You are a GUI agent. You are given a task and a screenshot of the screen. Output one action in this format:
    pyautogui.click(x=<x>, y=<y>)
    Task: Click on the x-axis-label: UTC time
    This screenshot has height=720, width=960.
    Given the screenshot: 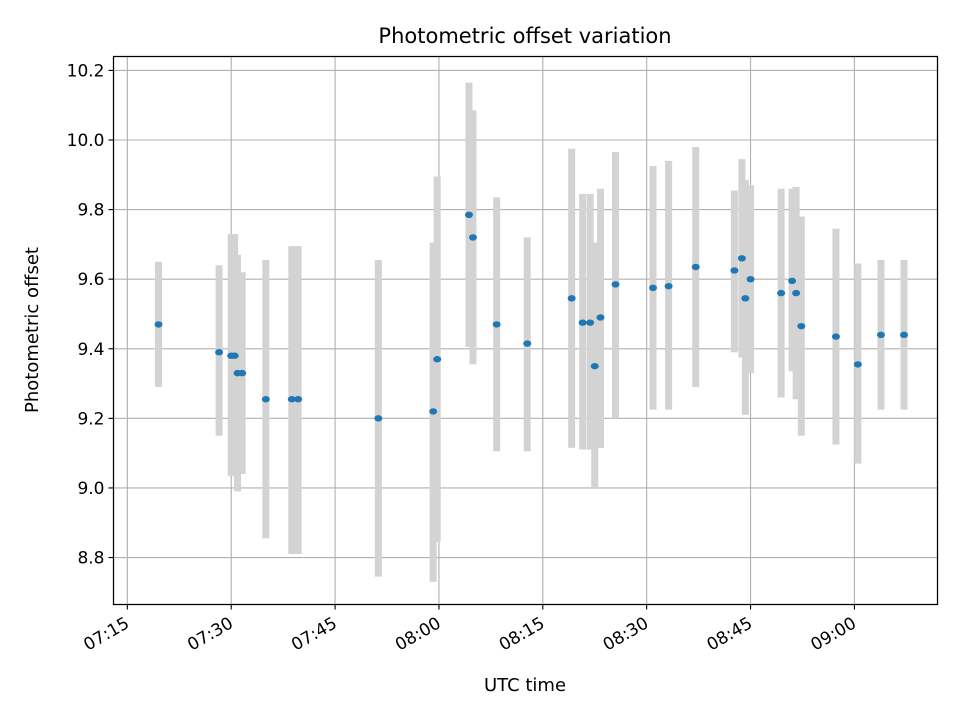 What is the action you would take?
    pyautogui.click(x=525, y=685)
    